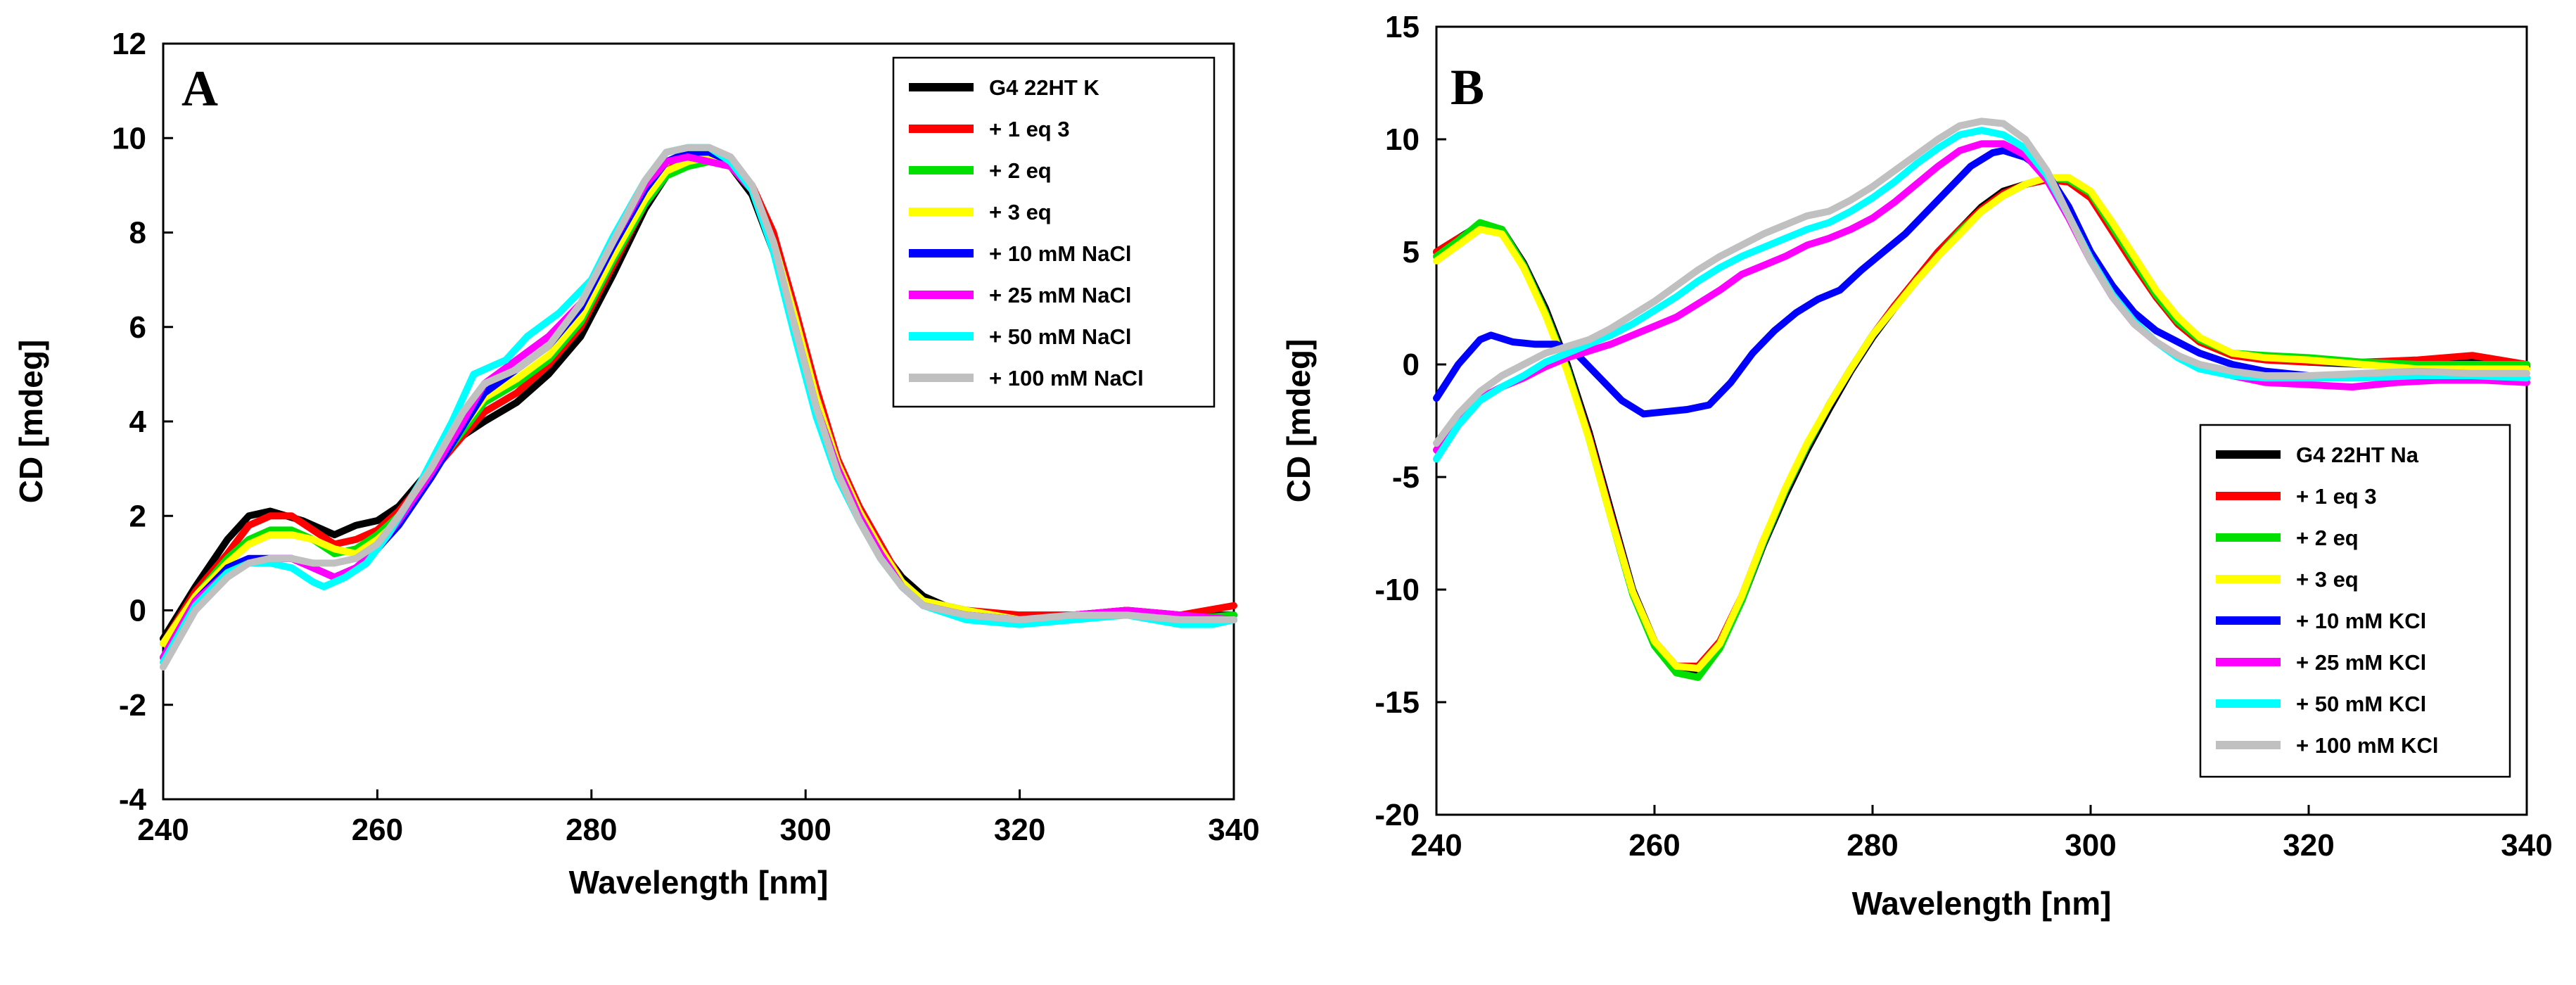  What do you see at coordinates (1397, 815) in the screenshot?
I see `panel-b-y-tick-label: -20` at bounding box center [1397, 815].